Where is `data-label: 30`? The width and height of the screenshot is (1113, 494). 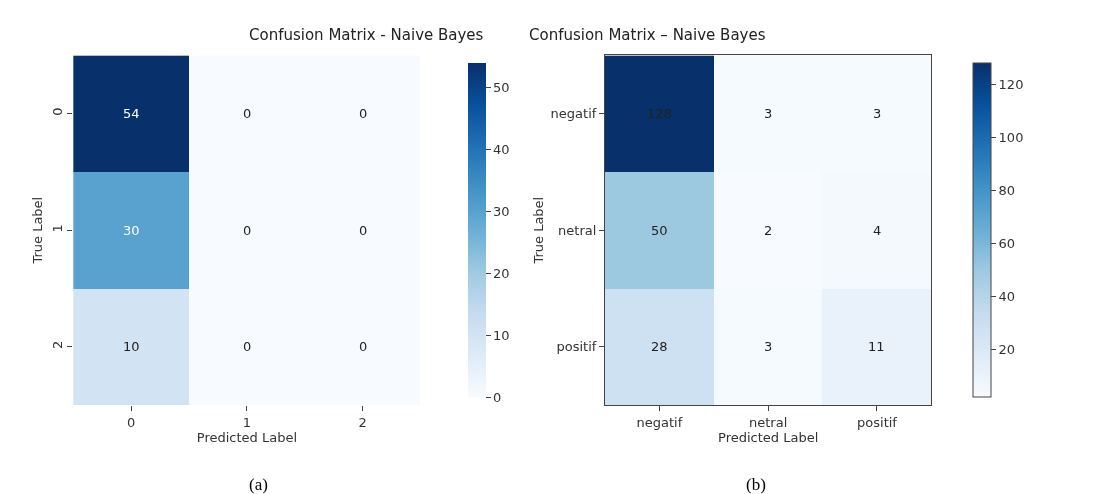
data-label: 30 is located at coordinates (131, 230).